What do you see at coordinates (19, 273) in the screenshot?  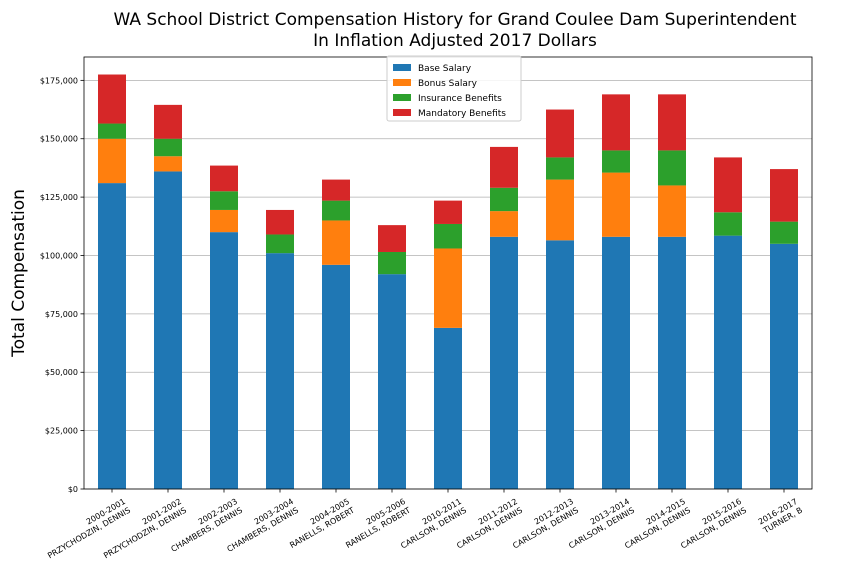 I see `y-axis-label: Total Compensation` at bounding box center [19, 273].